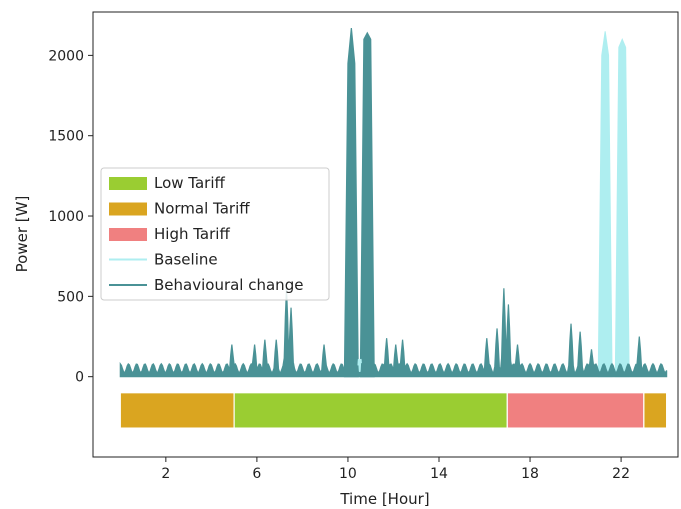 This screenshot has height=509, width=681. Describe the element at coordinates (439, 474) in the screenshot. I see `x-tick-label-3: 14` at that location.